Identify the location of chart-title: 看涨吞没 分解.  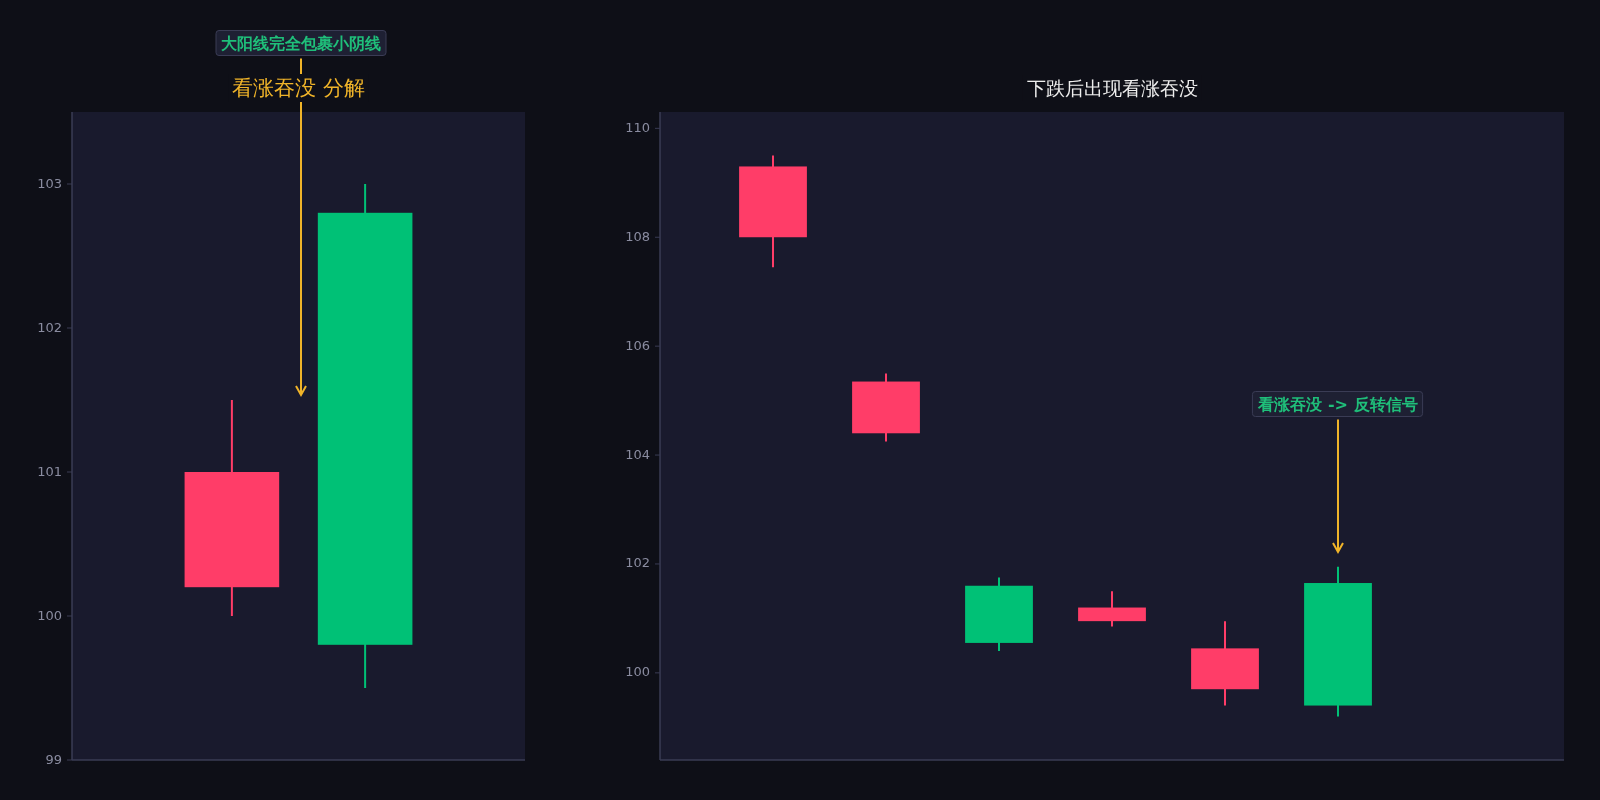
(298, 88).